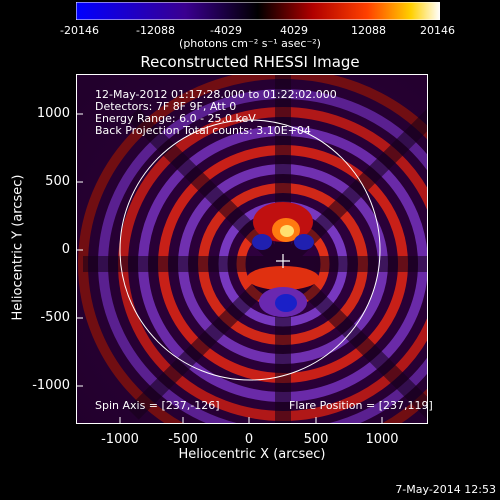 Image resolution: width=500 pixels, height=500 pixels. Describe the element at coordinates (216, 94) in the screenshot. I see `info-line: 12-May-2012 01:17:28.000 to 01:22:02.000` at that location.